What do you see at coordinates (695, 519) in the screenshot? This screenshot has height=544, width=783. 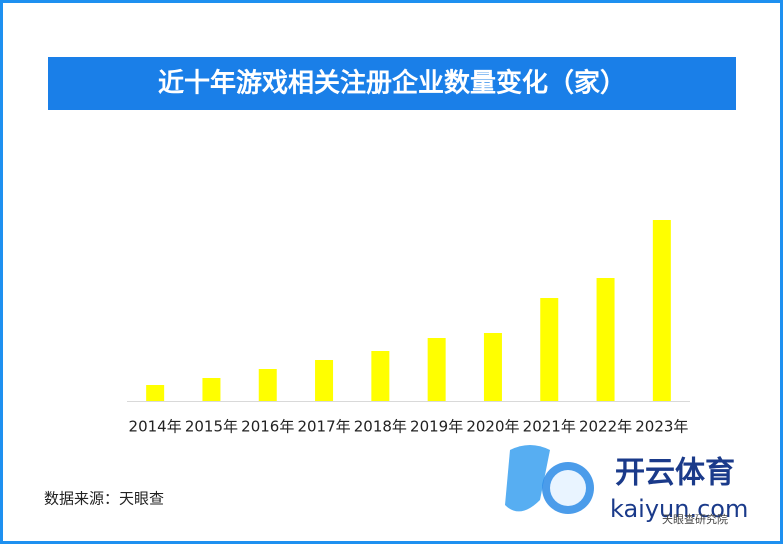 I see `institute: 天眼查研究院` at bounding box center [695, 519].